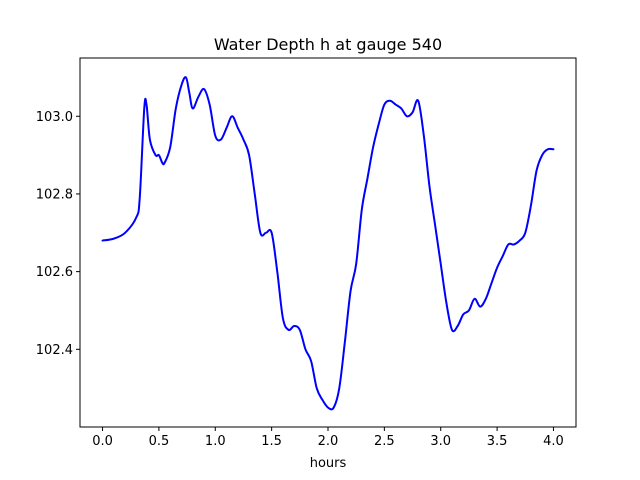 Image resolution: width=640 pixels, height=480 pixels. Describe the element at coordinates (440, 441) in the screenshot. I see `x-tick-label: 3.0` at that location.